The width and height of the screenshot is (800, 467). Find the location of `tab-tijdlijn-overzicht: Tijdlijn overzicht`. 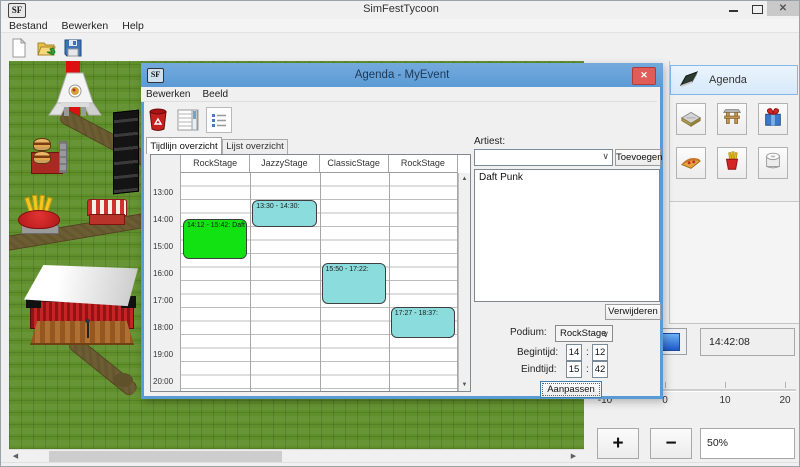

tab-tijdlijn-overzicht: Tijdlijn overzicht is located at coordinates (184, 145).